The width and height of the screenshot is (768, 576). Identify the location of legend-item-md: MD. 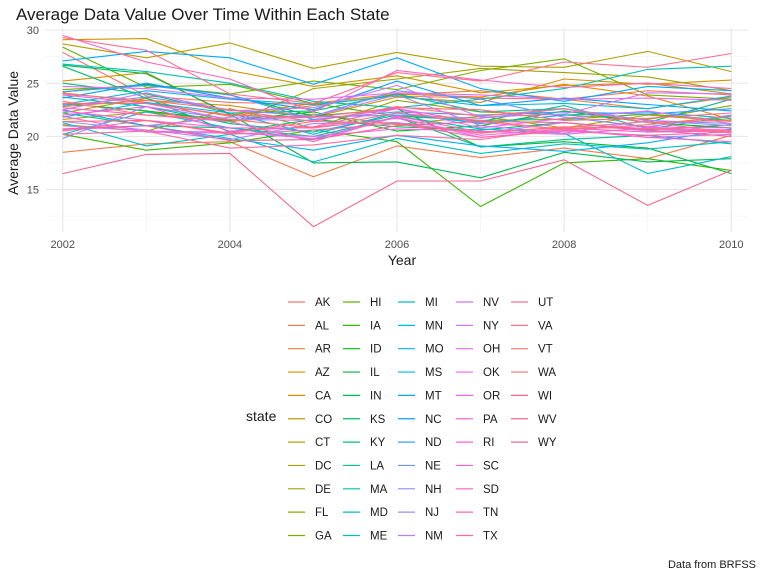
(365, 513).